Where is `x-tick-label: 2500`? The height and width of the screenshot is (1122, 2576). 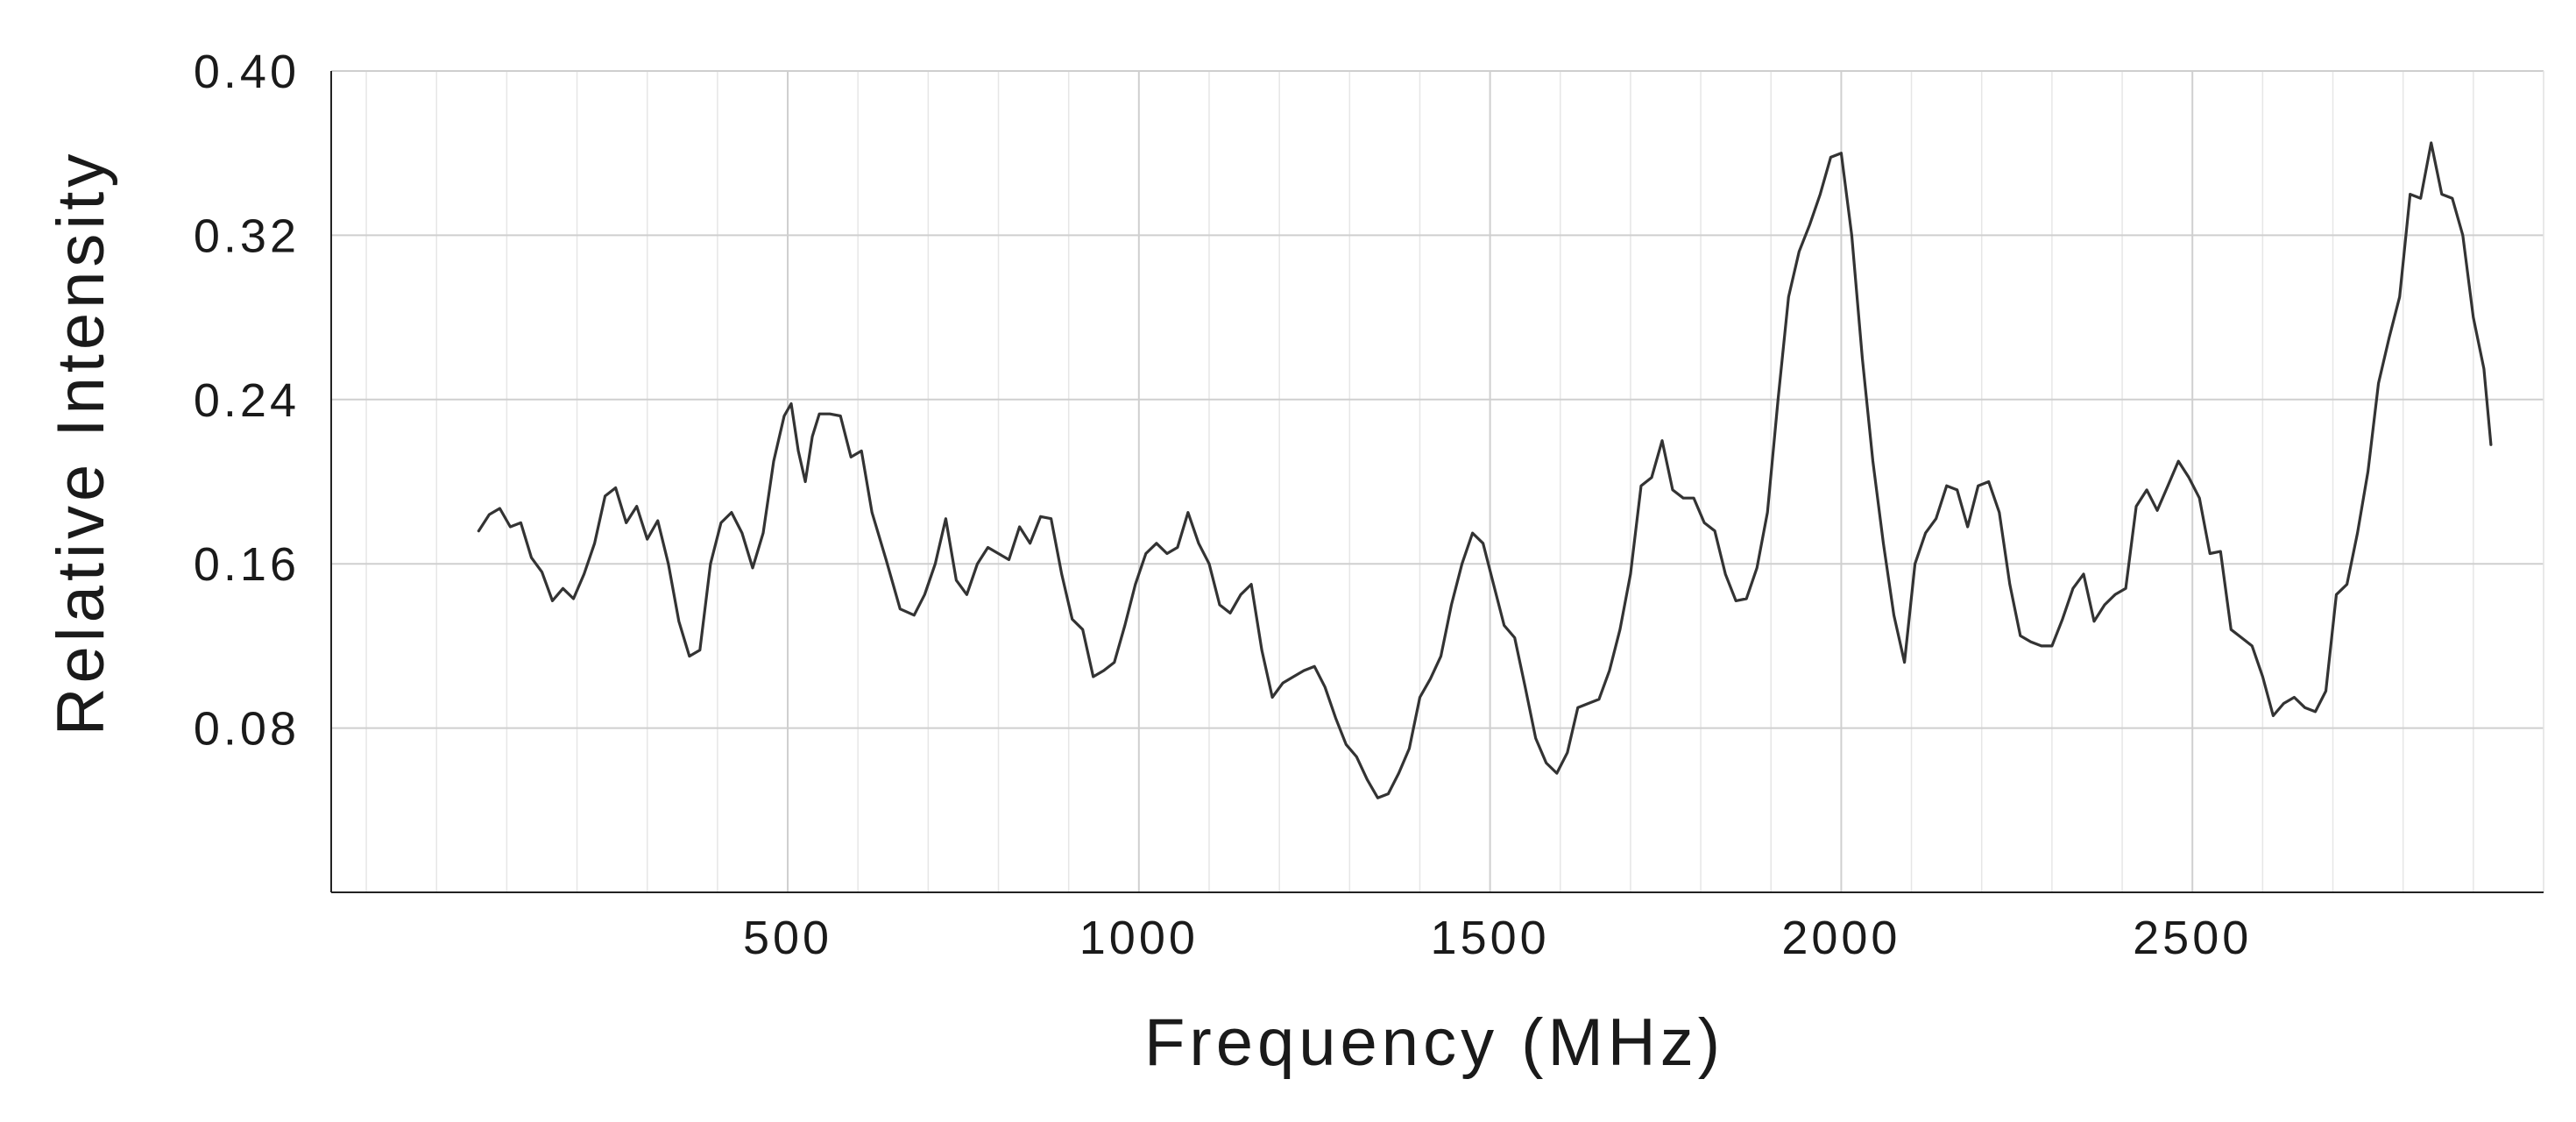
x-tick-label: 2500 is located at coordinates (2192, 938).